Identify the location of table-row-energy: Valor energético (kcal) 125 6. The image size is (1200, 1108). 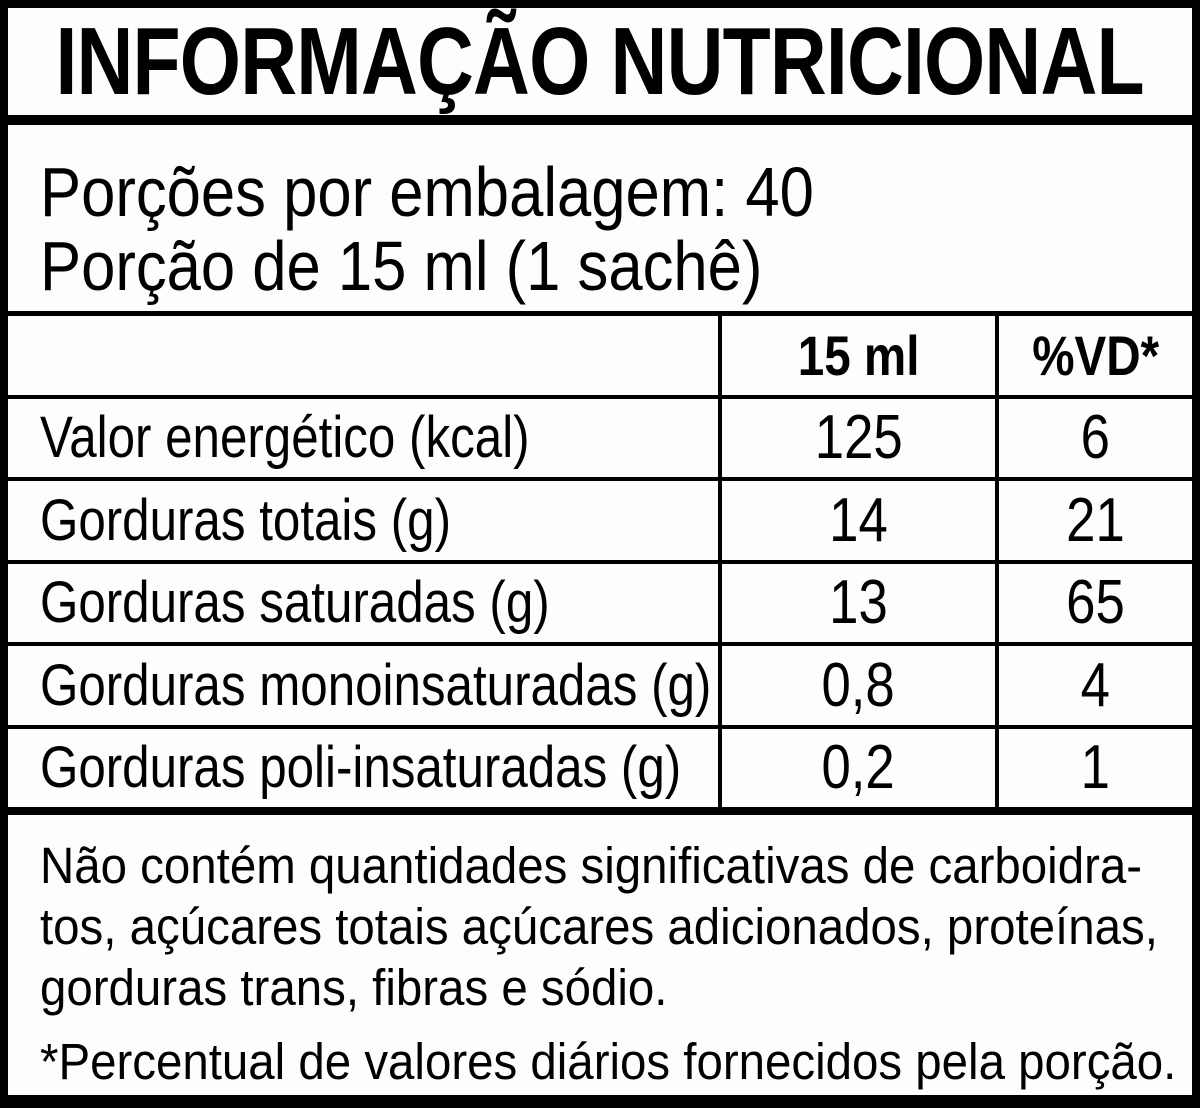
(600, 439).